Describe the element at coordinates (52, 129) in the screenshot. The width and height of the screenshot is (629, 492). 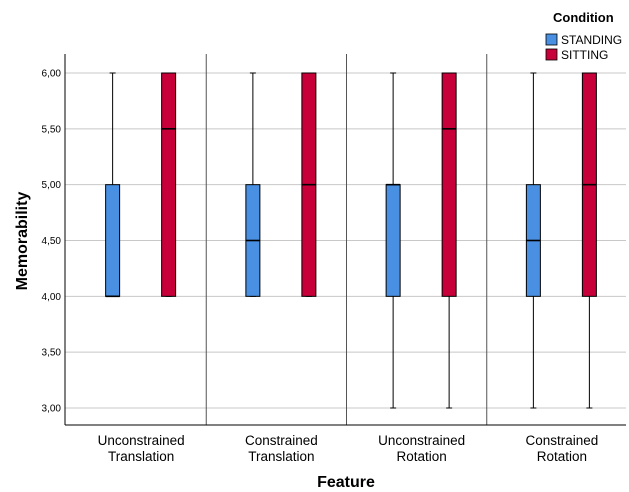
I see `y-tick-label: 5,50` at that location.